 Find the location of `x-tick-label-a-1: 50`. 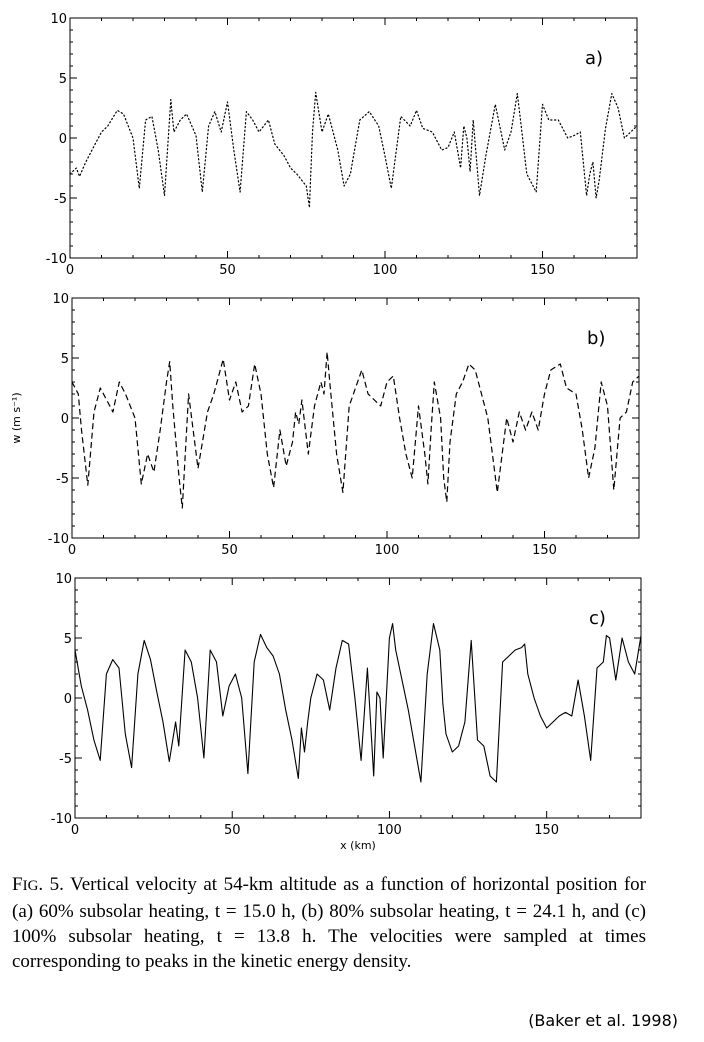

x-tick-label-a-1: 50 is located at coordinates (227, 270).